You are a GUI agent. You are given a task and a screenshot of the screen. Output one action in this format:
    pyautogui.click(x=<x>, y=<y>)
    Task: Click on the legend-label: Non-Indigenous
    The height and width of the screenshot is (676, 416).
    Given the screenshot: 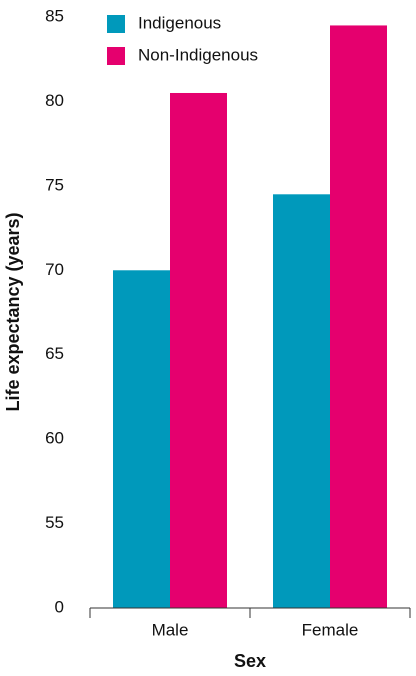 What is the action you would take?
    pyautogui.click(x=198, y=54)
    